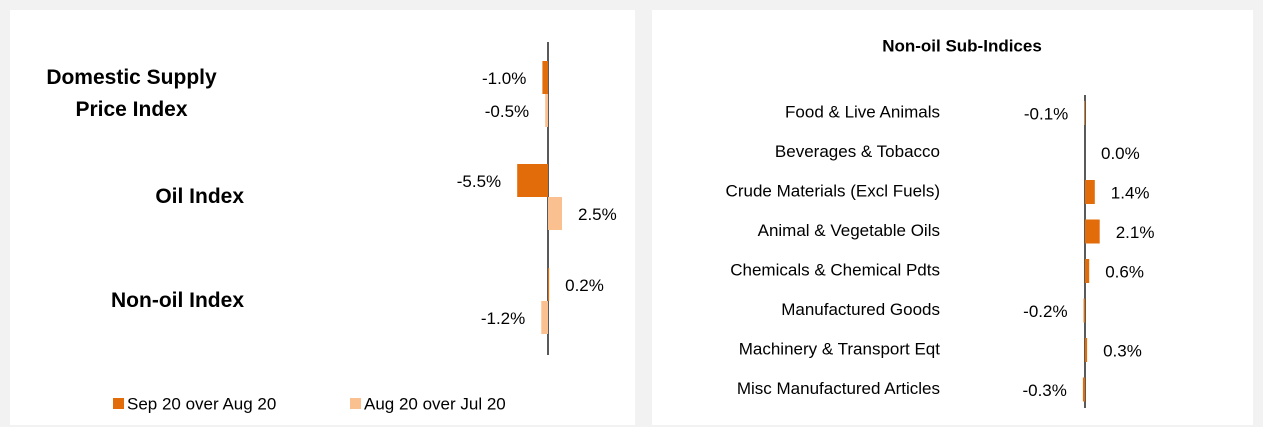  Describe the element at coordinates (1045, 311) in the screenshot. I see `value-label: -0.2%` at that location.